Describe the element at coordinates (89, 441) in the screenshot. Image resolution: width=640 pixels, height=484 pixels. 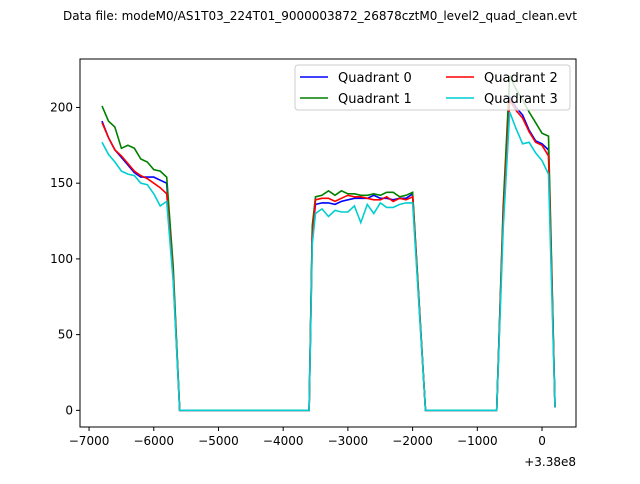
I see `x-tick-label: −7000` at that location.